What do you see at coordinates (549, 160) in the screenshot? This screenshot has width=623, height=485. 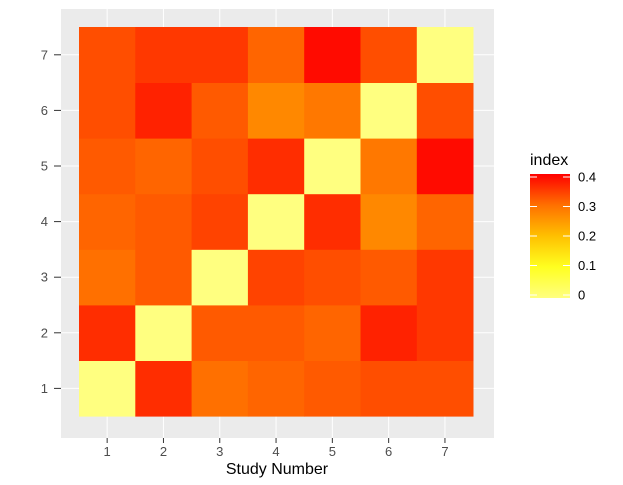 I see `legend-title: index` at bounding box center [549, 160].